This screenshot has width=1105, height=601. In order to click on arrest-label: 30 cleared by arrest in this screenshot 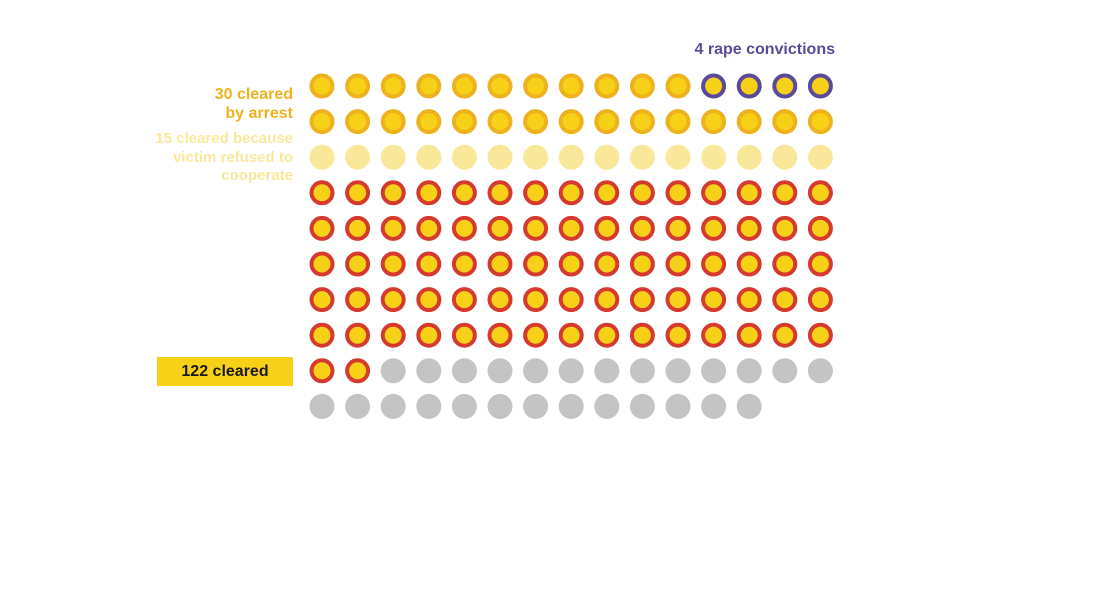, I will do `click(206, 104)`.